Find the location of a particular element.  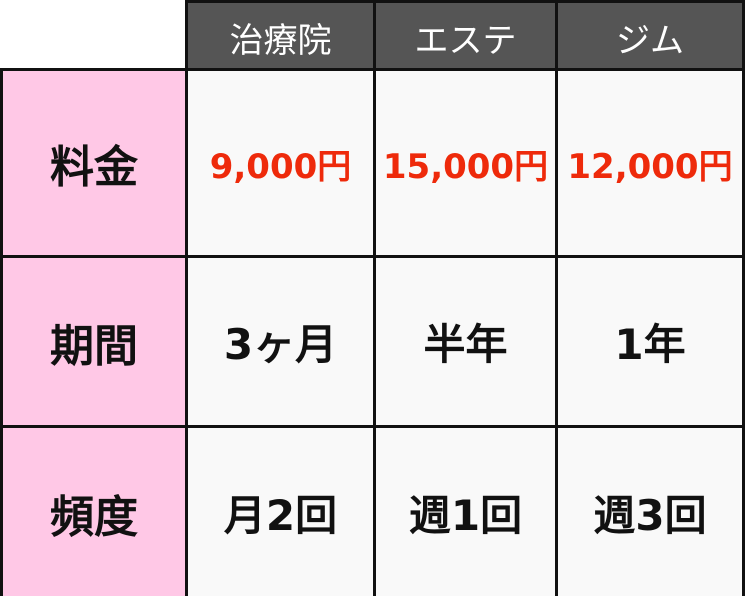

period-esthetic: 半年 is located at coordinates (465, 341).